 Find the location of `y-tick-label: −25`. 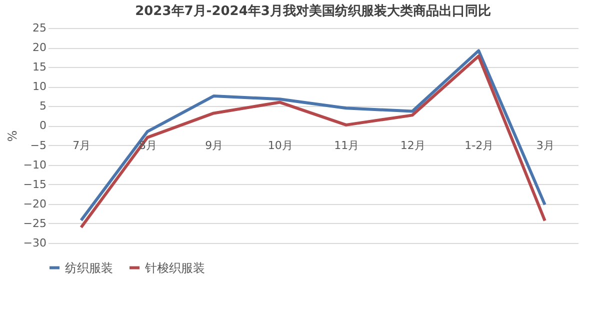

y-tick-label: −25 is located at coordinates (34, 223).